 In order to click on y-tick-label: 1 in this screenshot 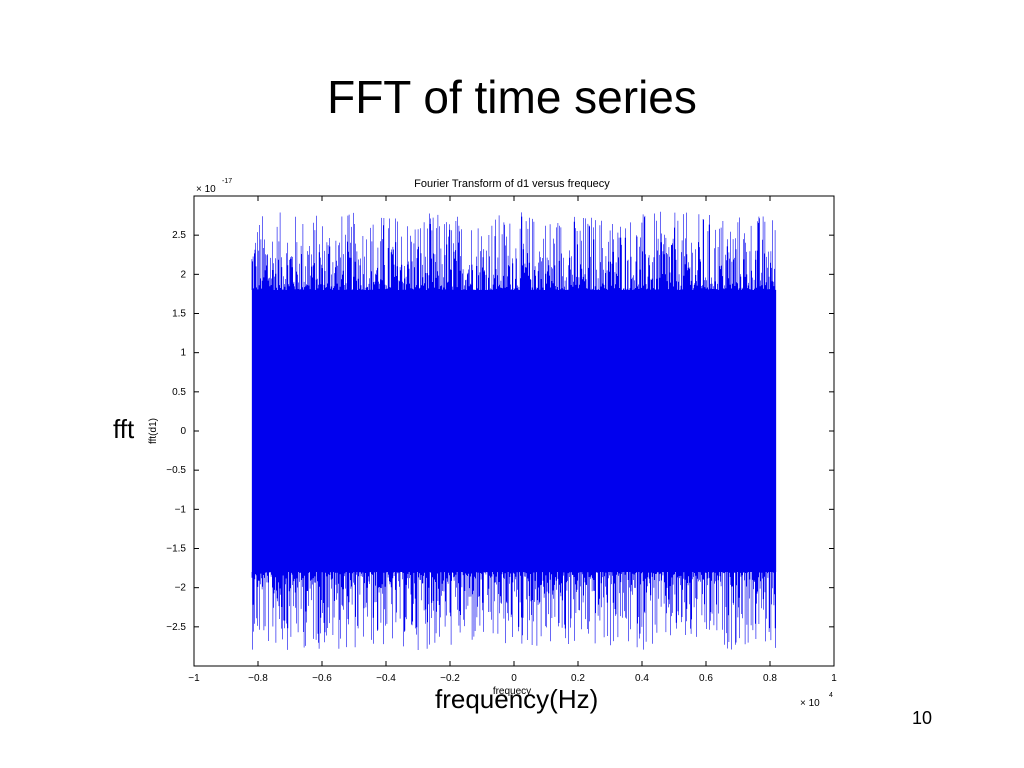, I will do `click(183, 353)`.